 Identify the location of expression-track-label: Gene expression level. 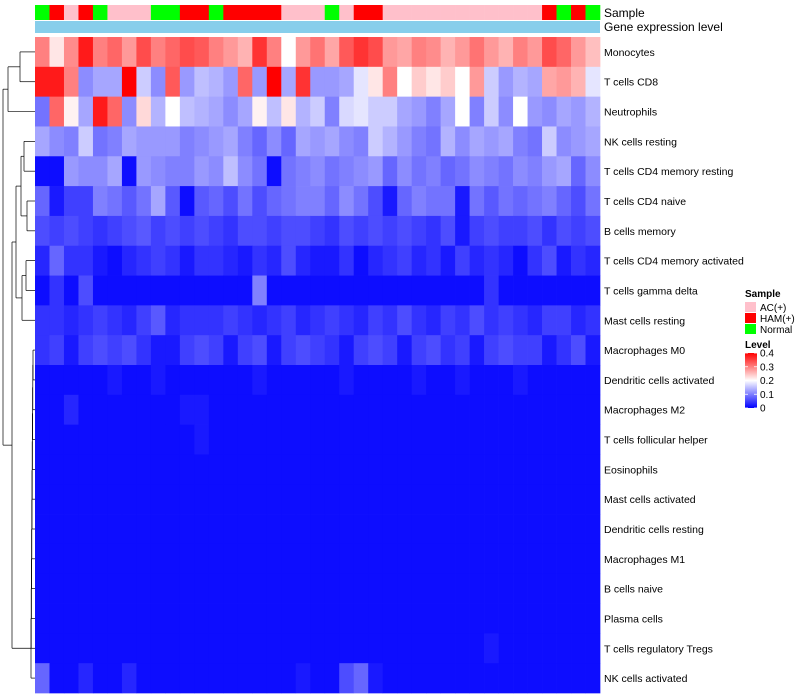
(663, 27).